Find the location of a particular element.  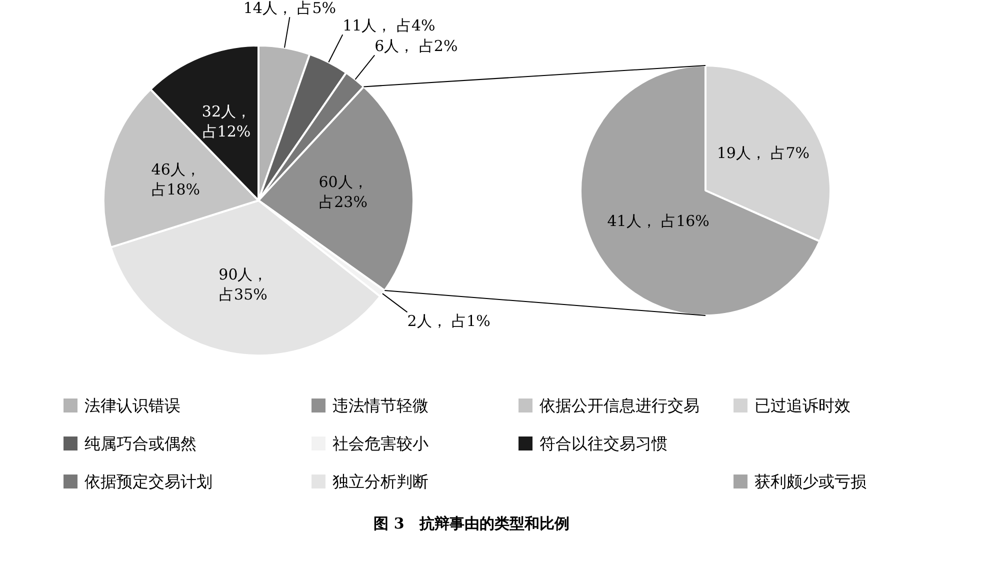

legend-label: 违法情节轻微 is located at coordinates (380, 405).